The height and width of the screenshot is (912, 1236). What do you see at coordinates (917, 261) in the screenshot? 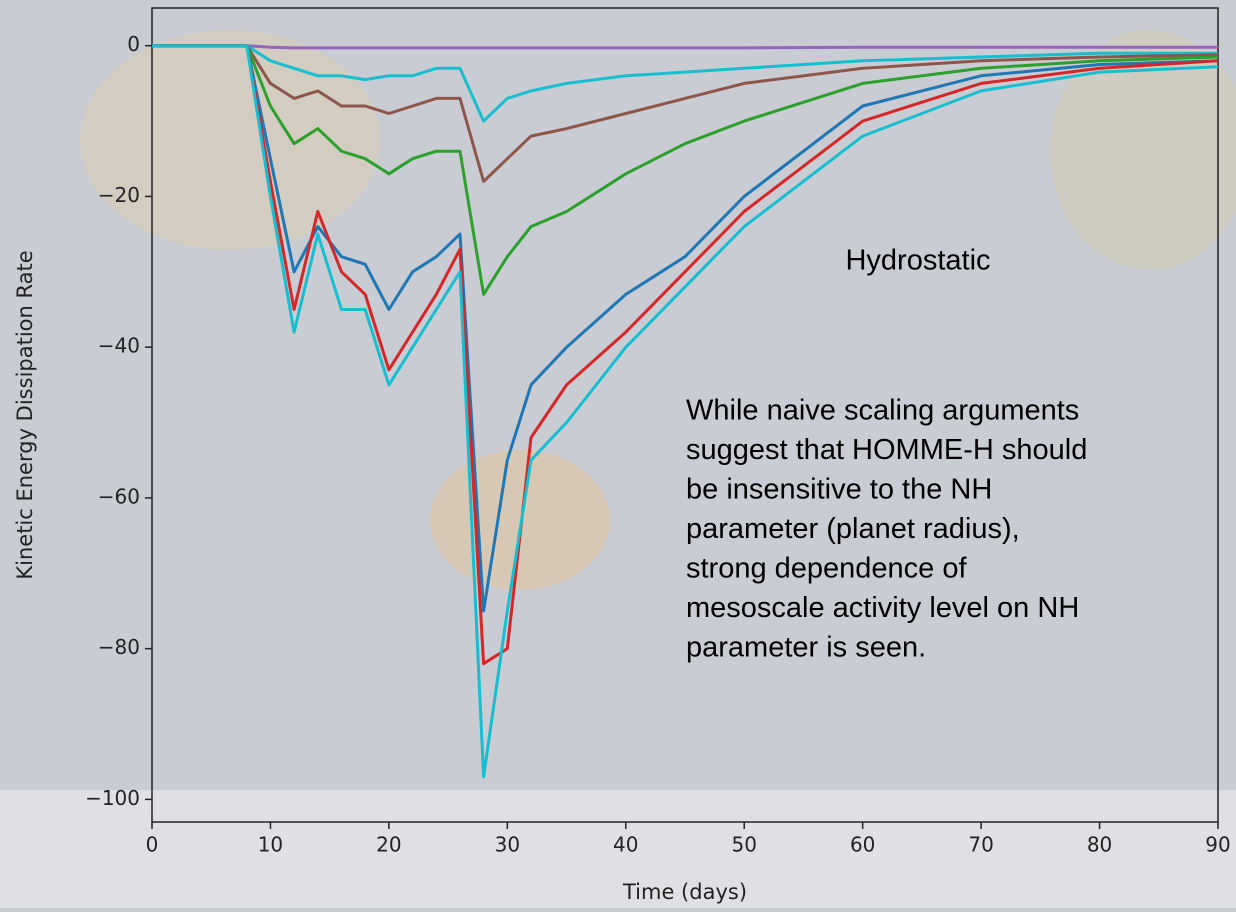
I see `annotation-title: Hydrostatic` at bounding box center [917, 261].